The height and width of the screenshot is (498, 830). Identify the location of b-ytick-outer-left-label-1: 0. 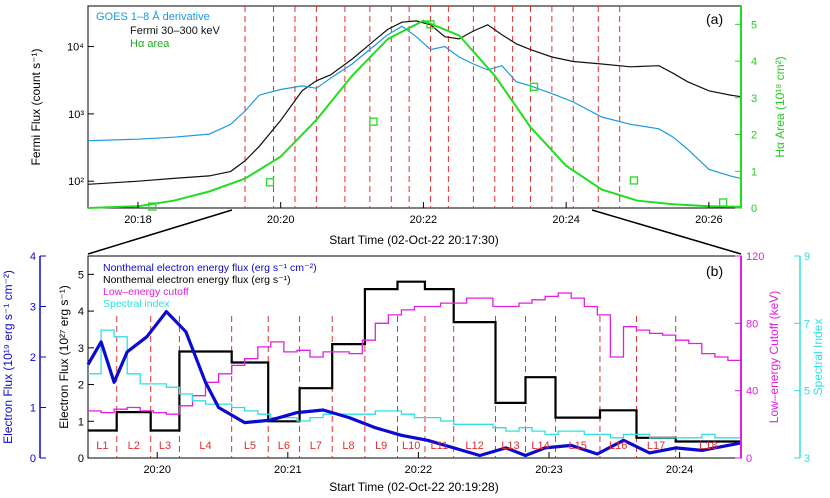
(33, 459).